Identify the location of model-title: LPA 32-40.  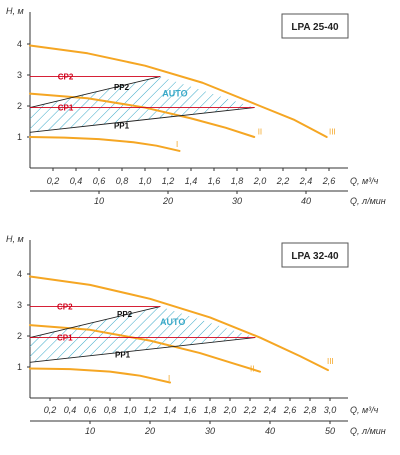
(315, 256).